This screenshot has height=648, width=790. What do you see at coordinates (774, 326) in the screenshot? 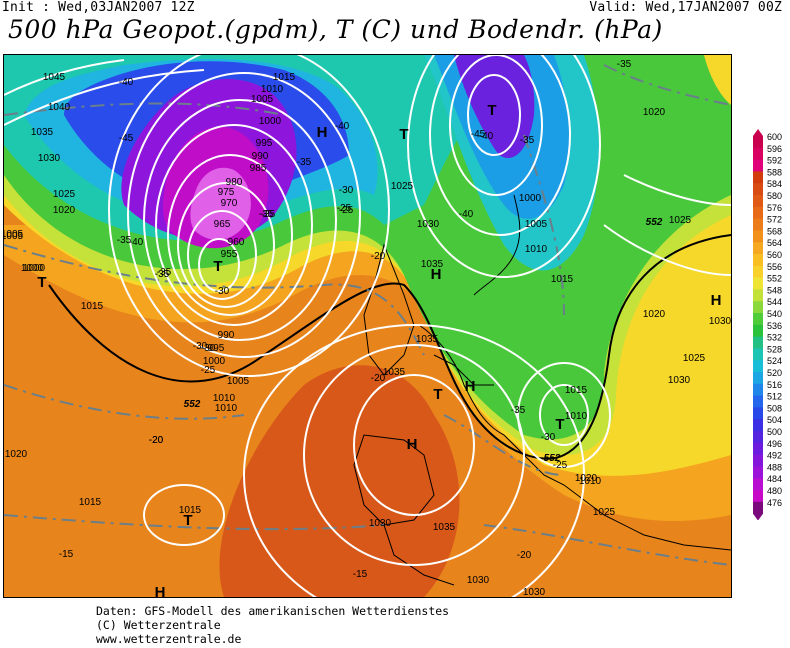
I see `legend-level-label: 536` at bounding box center [774, 326].